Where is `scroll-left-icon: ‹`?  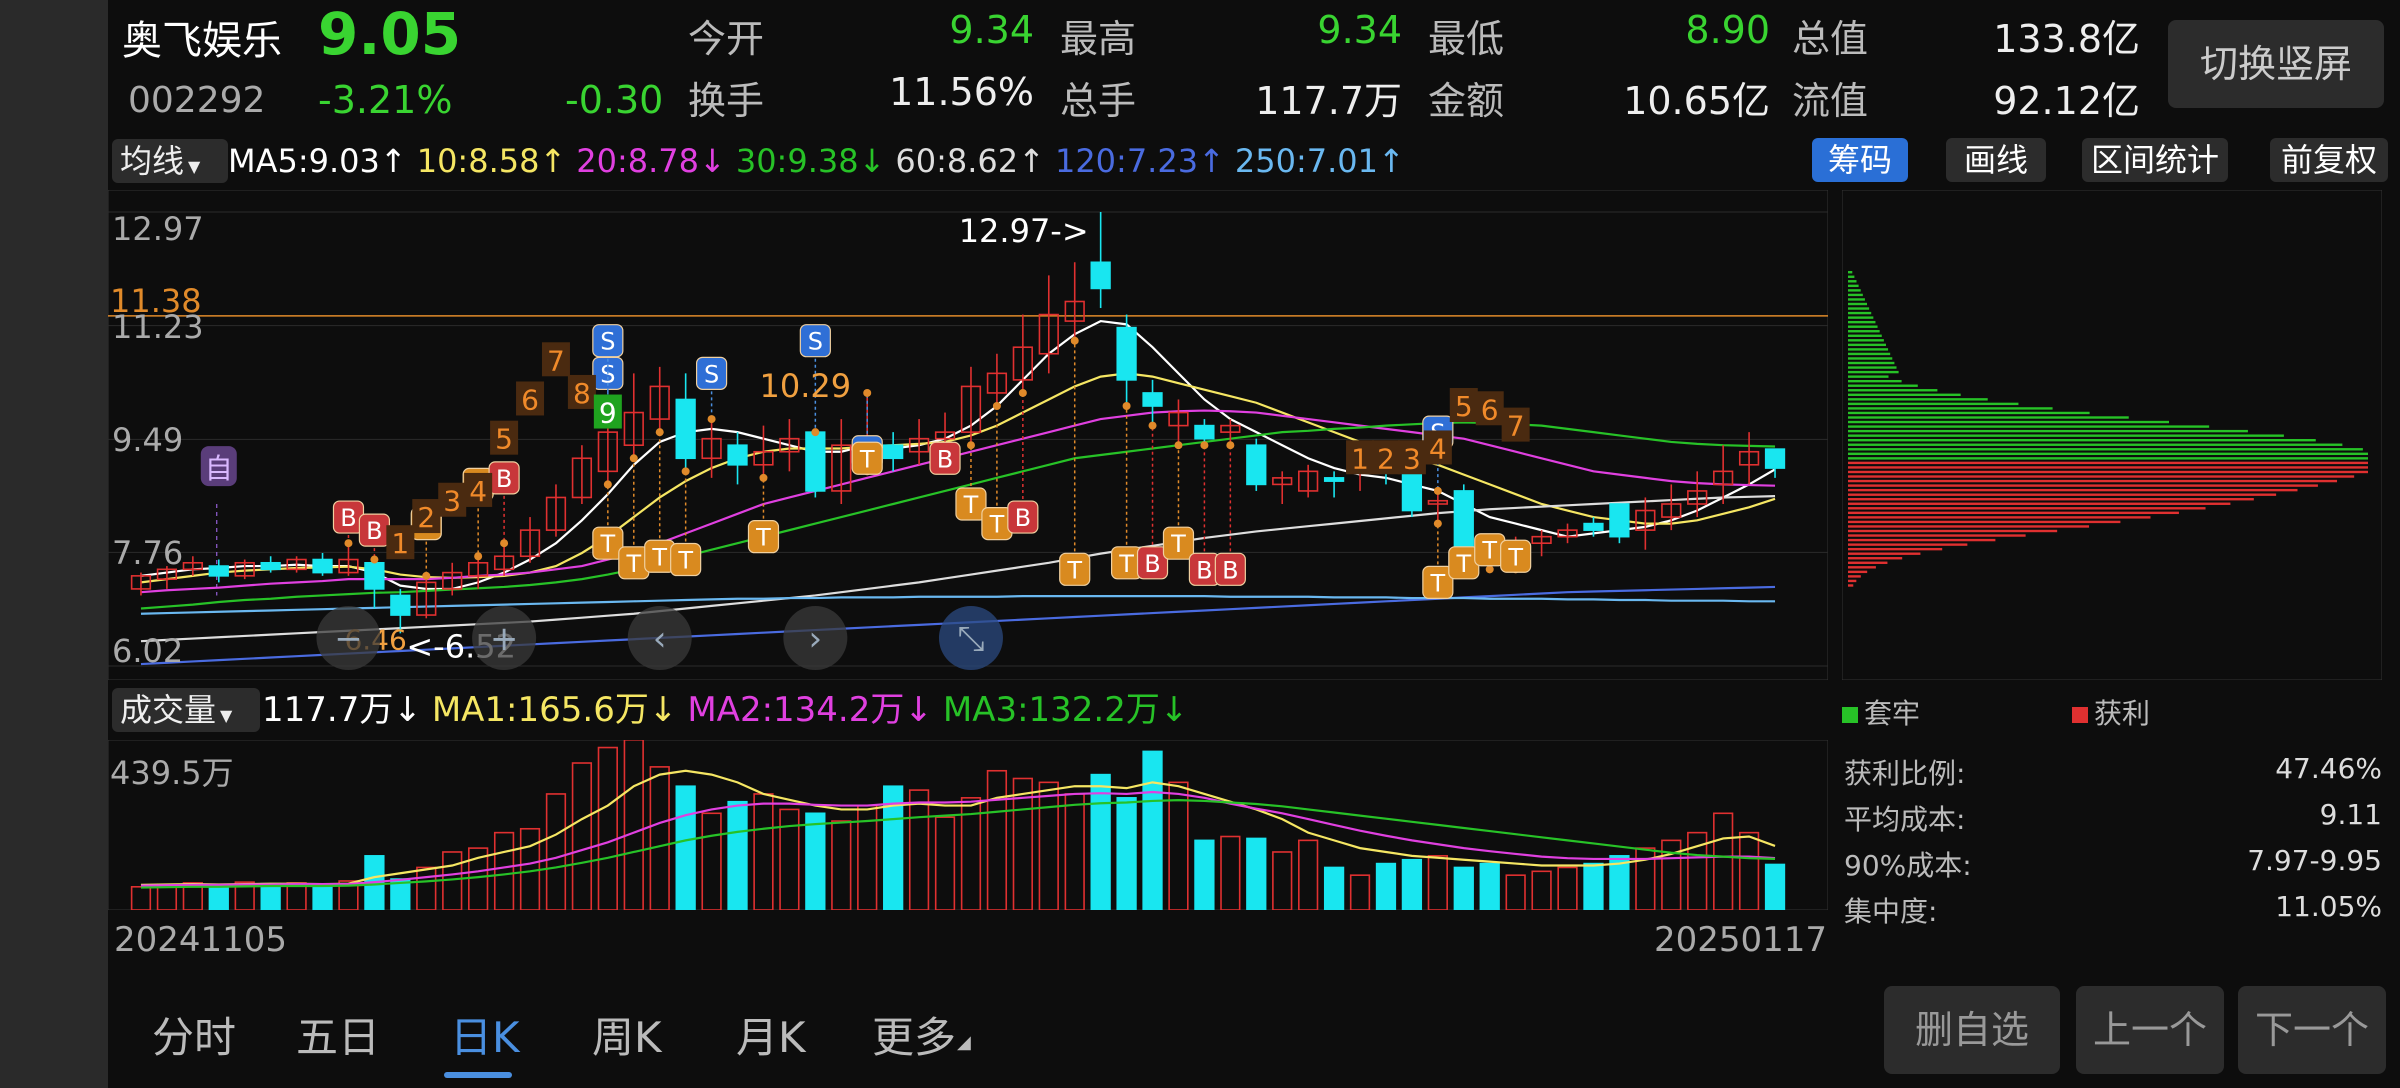 scroll-left-icon: ‹ is located at coordinates (659, 638).